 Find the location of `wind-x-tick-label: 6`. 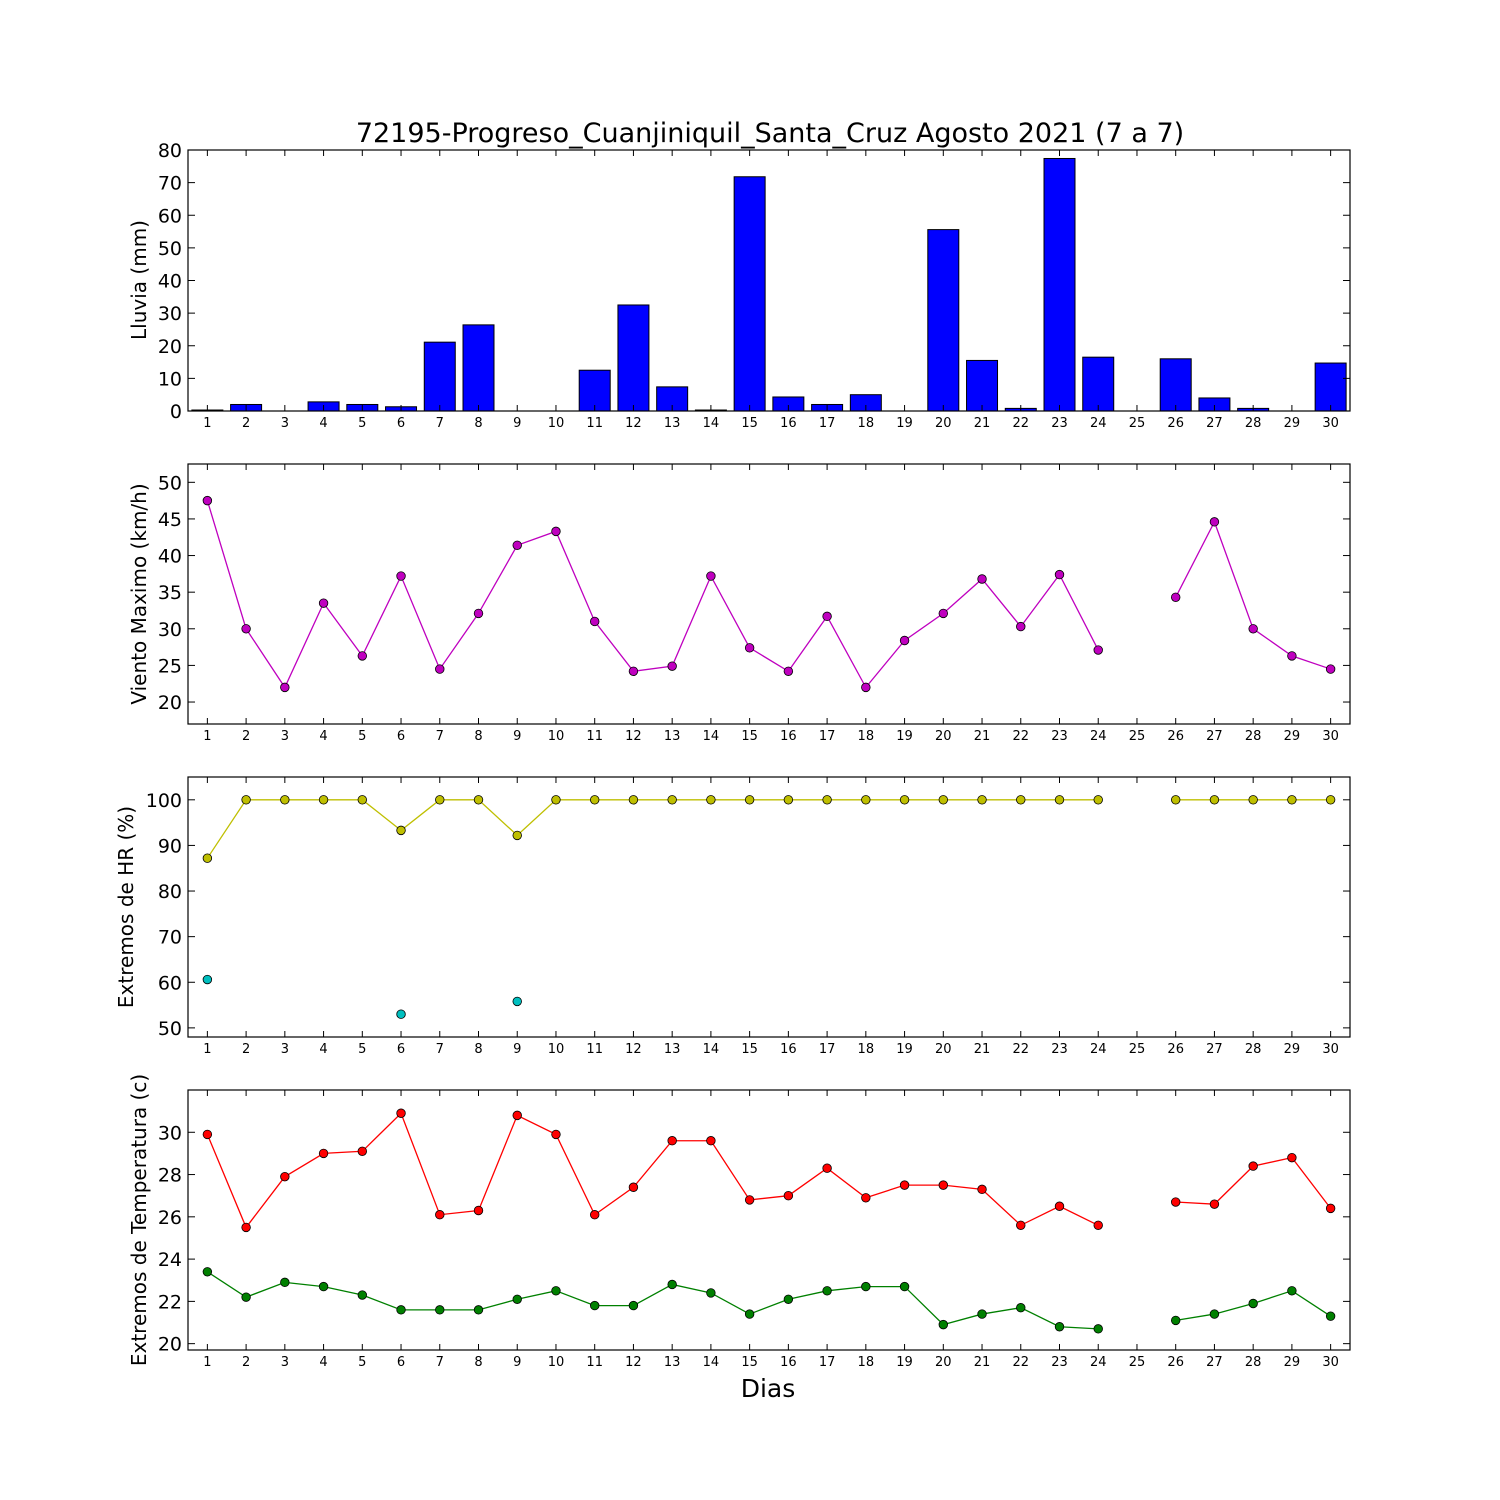

wind-x-tick-label: 6 is located at coordinates (401, 736).